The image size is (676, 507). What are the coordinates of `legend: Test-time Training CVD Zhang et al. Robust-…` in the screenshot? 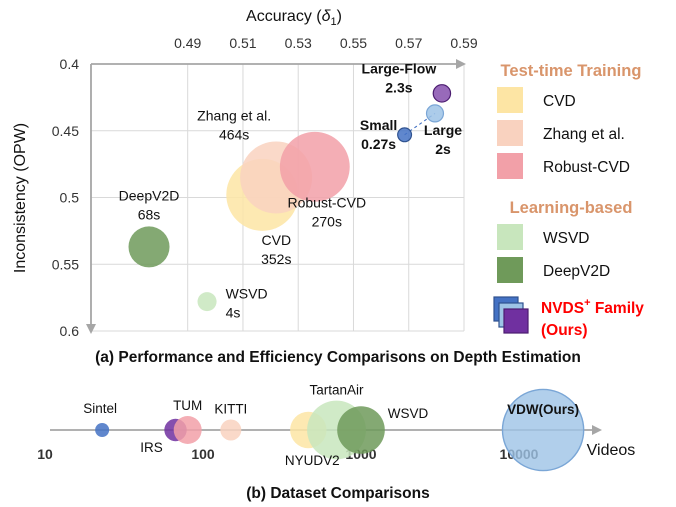 It's located at (568, 200).